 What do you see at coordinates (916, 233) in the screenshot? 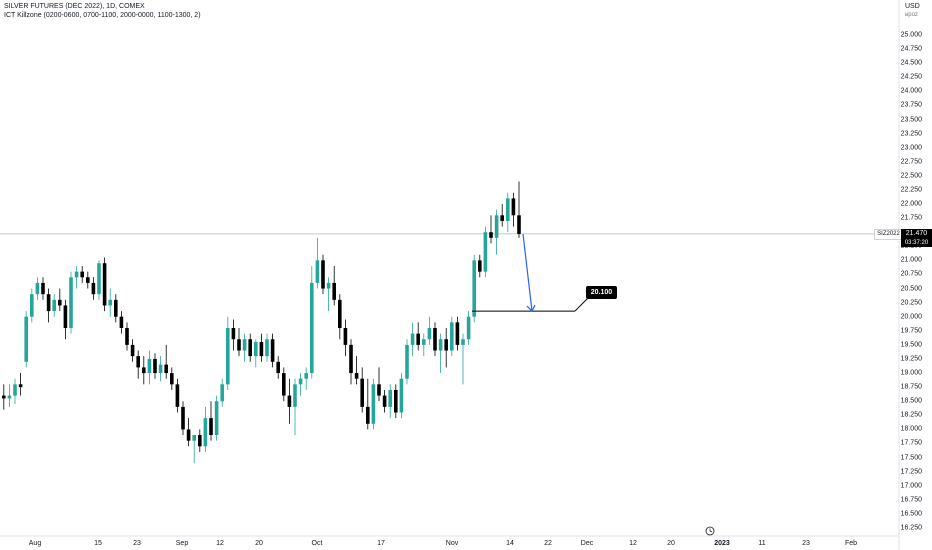
I see `last-price-tag: 21.470` at bounding box center [916, 233].